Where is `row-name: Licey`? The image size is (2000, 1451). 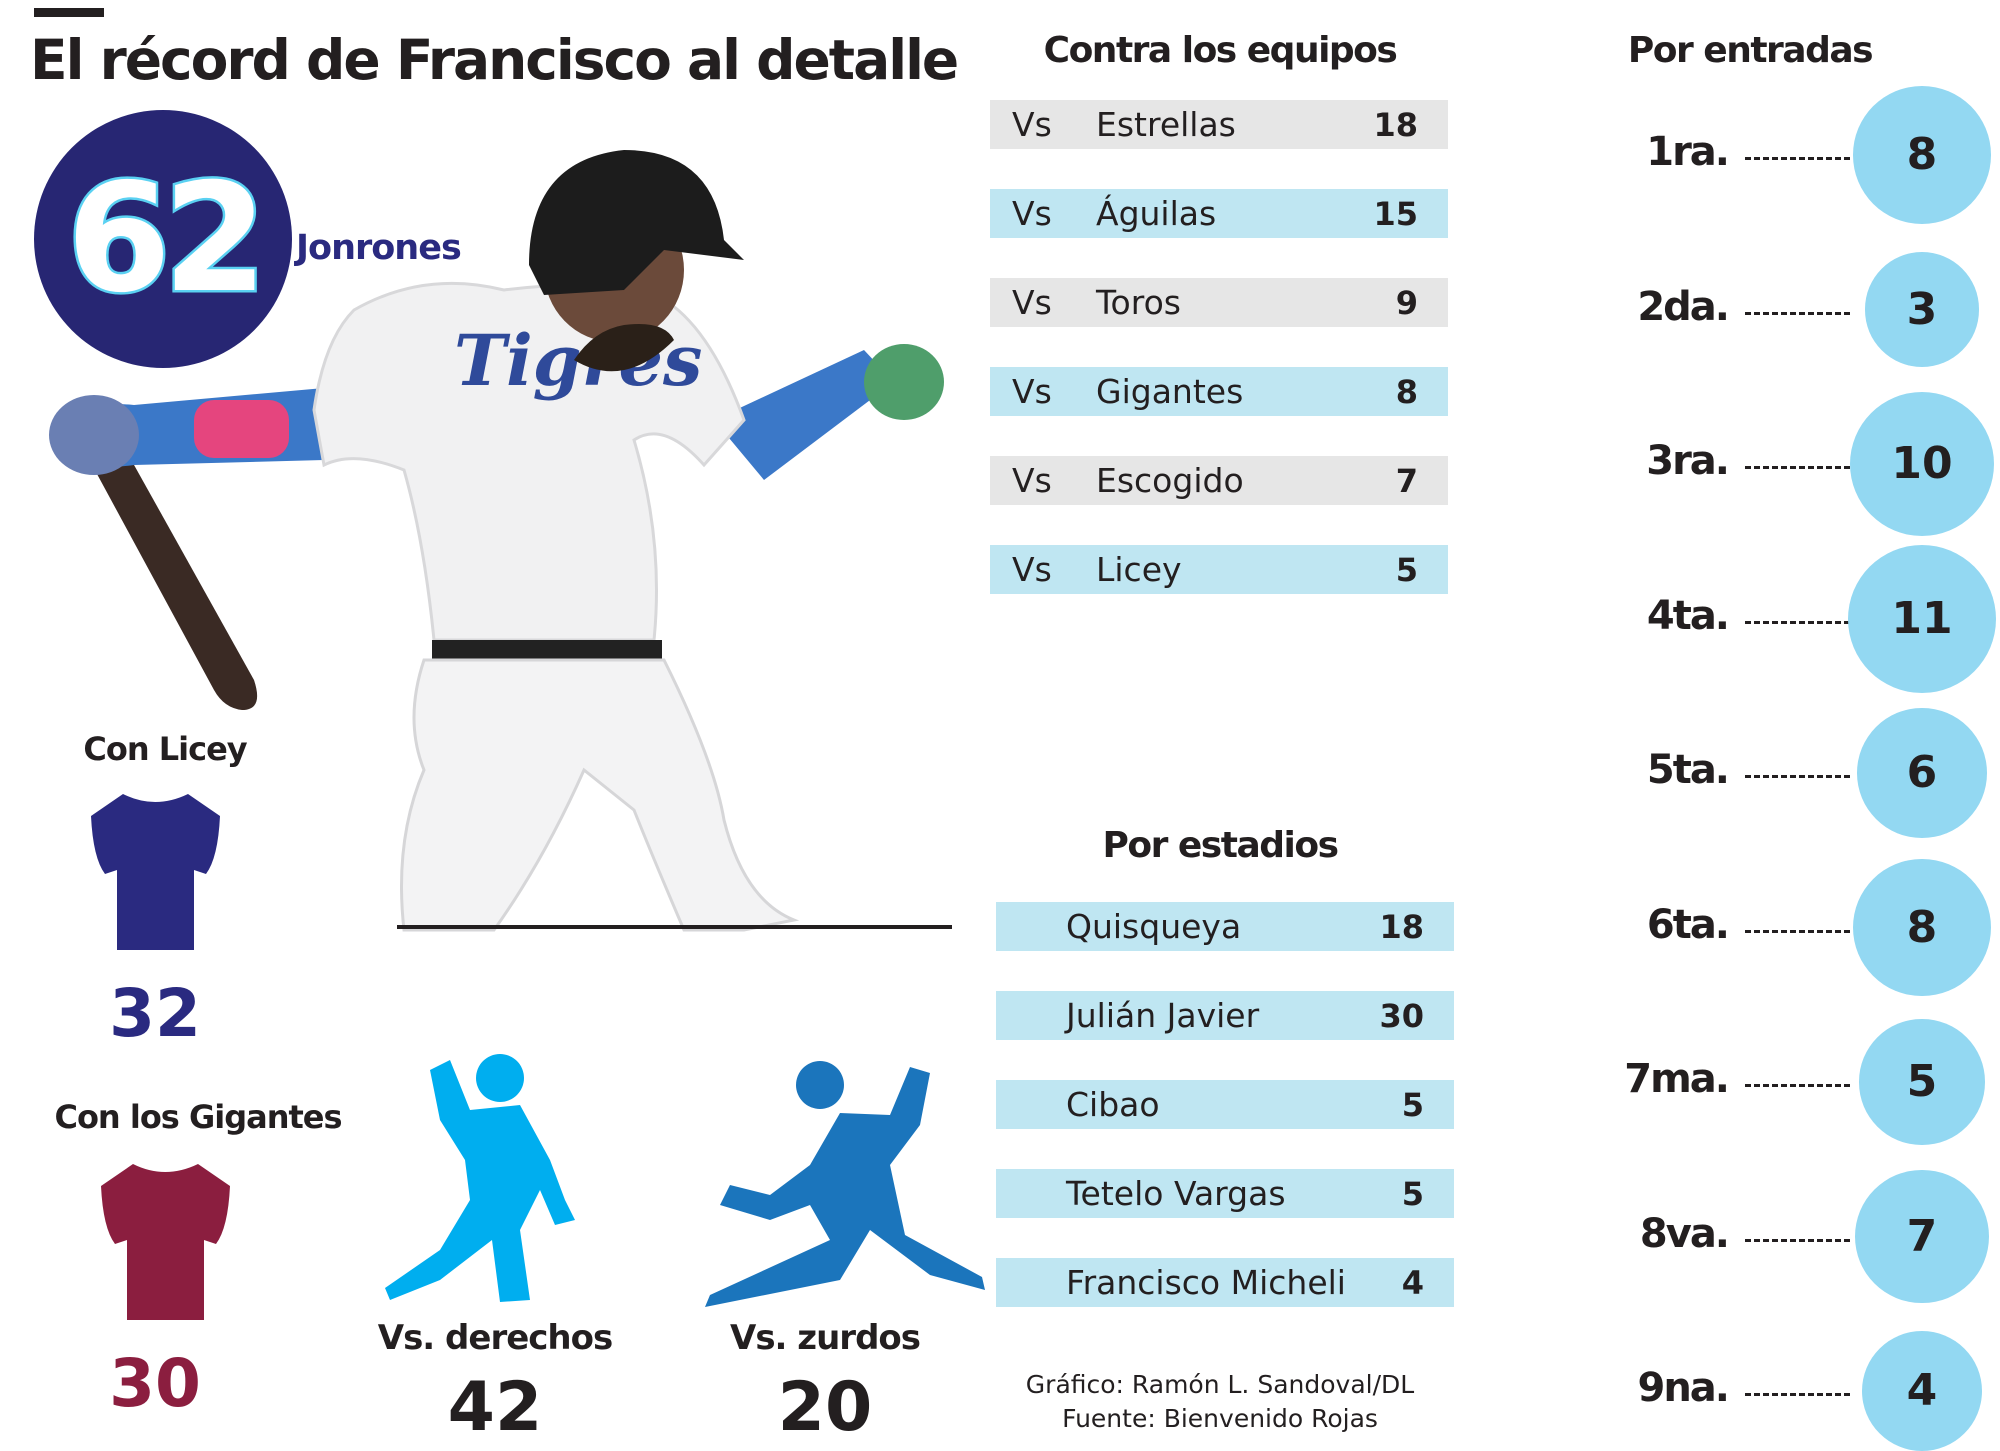
row-name: Licey is located at coordinates (1139, 569).